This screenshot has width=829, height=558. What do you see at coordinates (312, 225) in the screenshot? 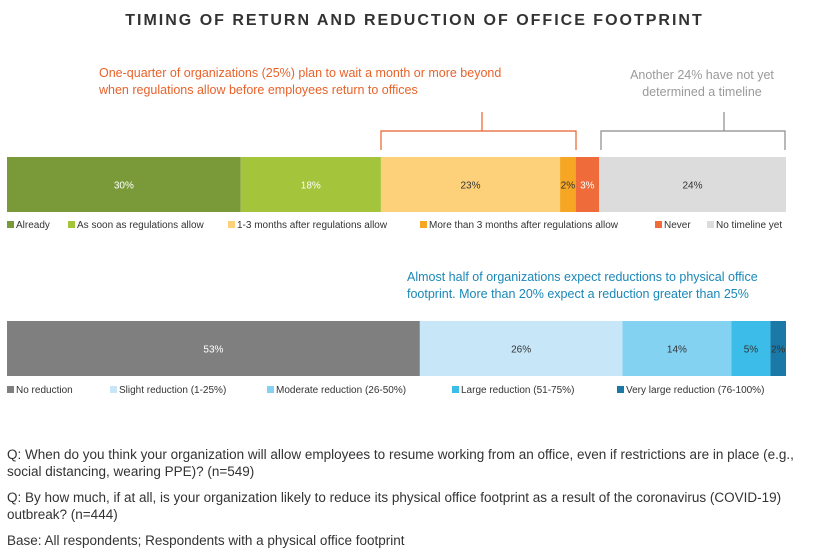
I see `legend-label-1-3-months-after-regulations-allow: 1-3 months after regulations allow` at bounding box center [312, 225].